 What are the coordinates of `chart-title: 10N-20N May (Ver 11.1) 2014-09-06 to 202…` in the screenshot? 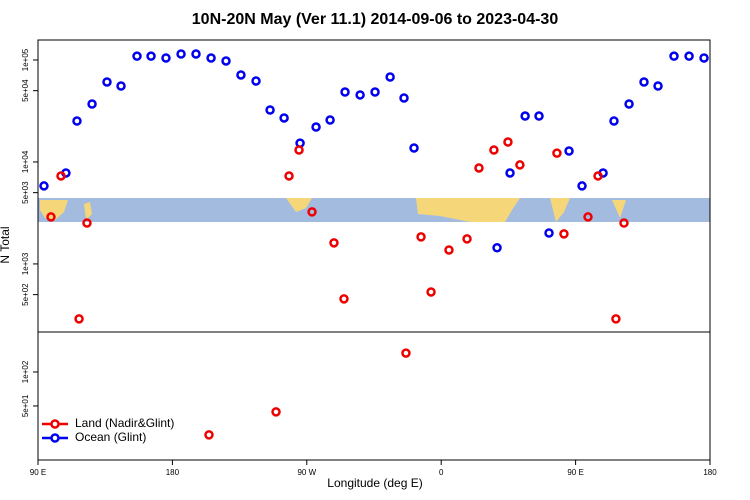 It's located at (375, 19).